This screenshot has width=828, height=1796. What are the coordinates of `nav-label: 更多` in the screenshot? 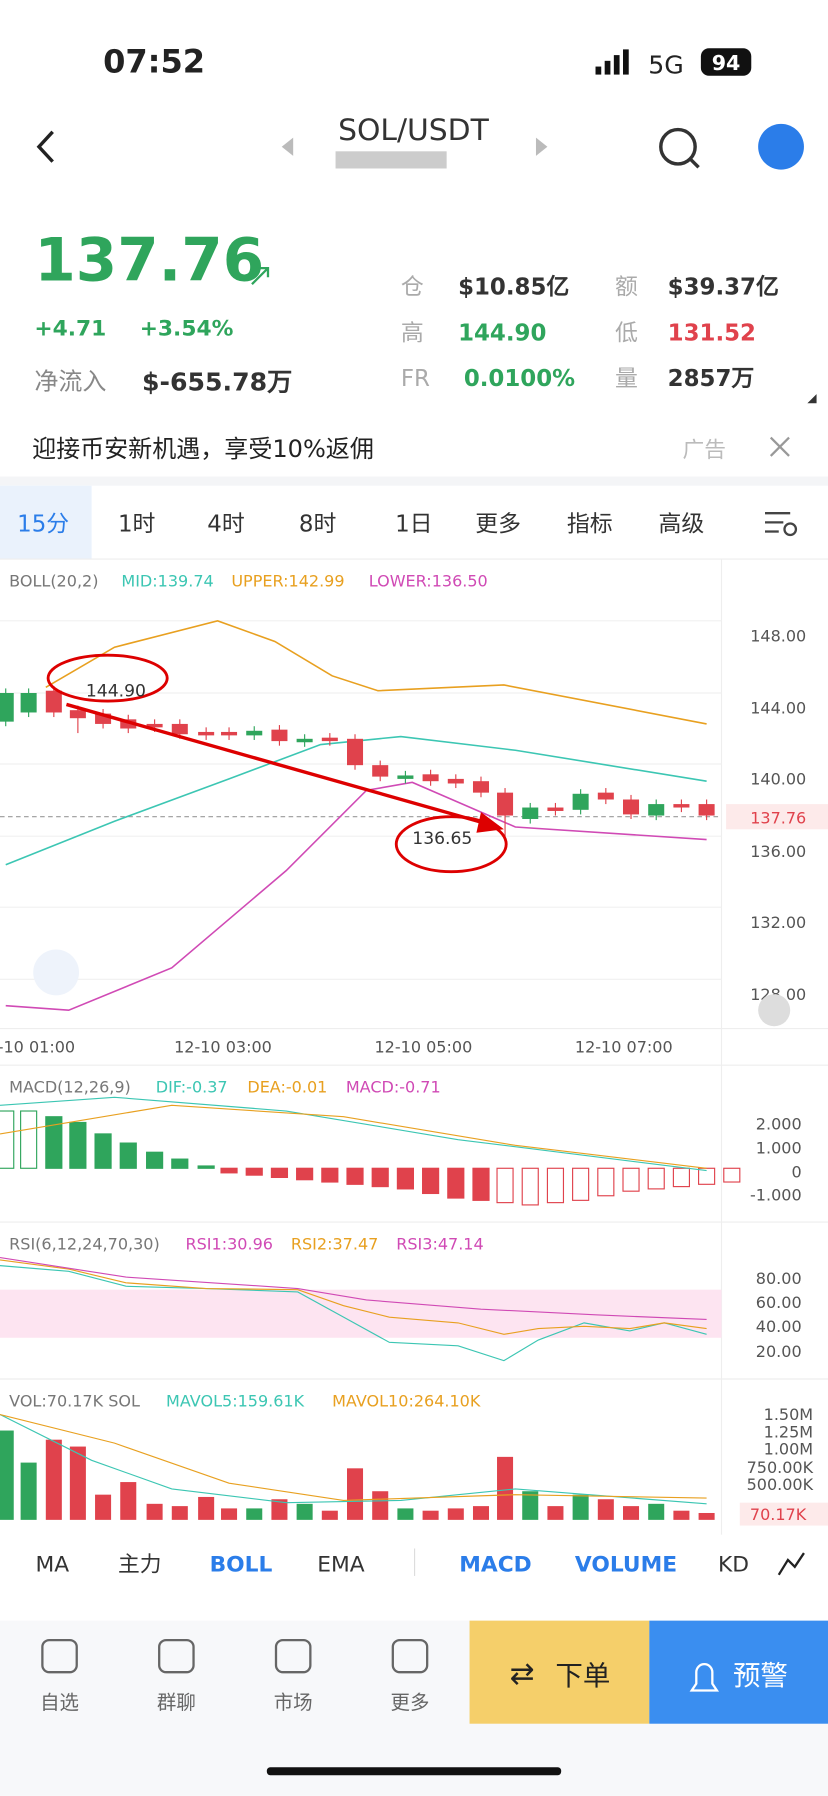 It's located at (410, 1702).